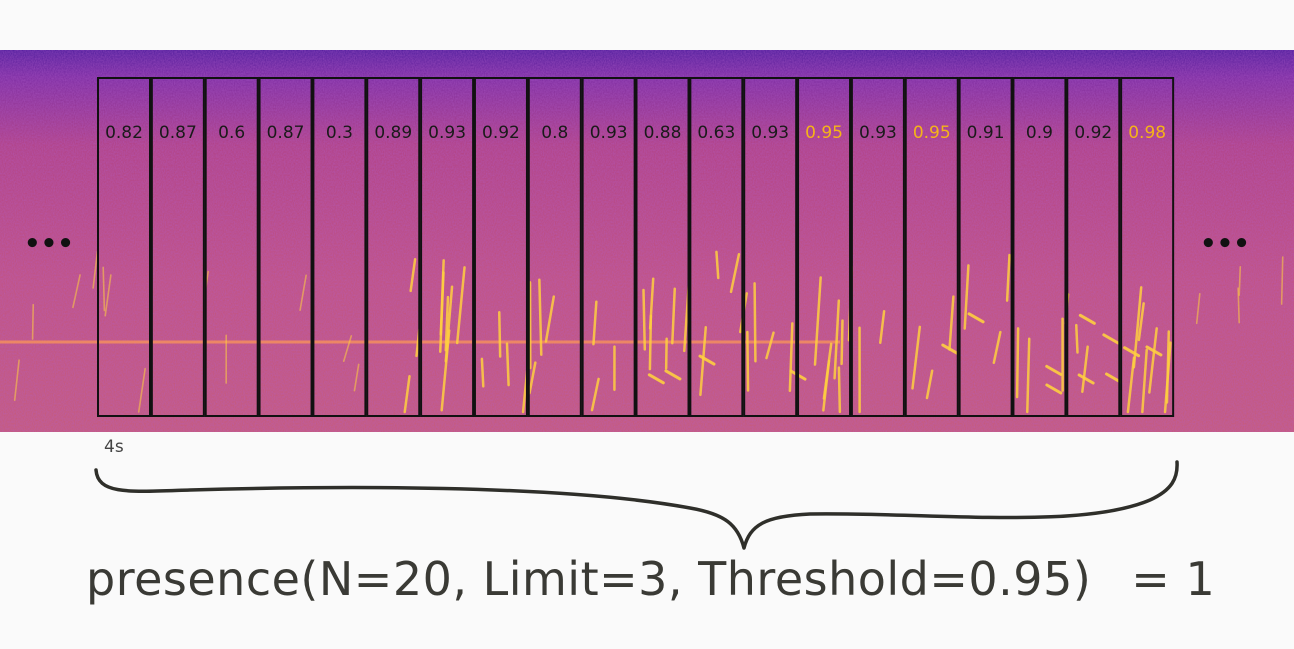  I want to click on analysis-window: 0.89, so click(393, 247).